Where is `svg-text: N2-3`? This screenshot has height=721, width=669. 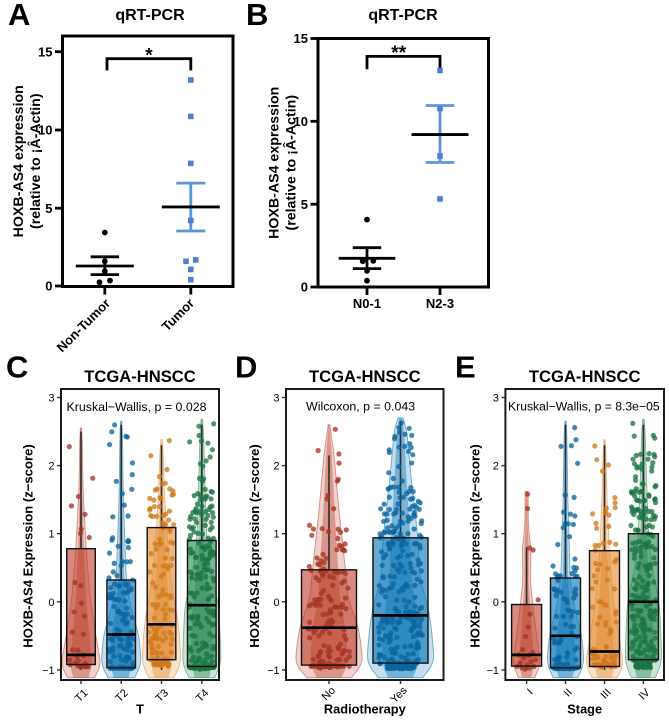
svg-text: N2-3 is located at coordinates (440, 303).